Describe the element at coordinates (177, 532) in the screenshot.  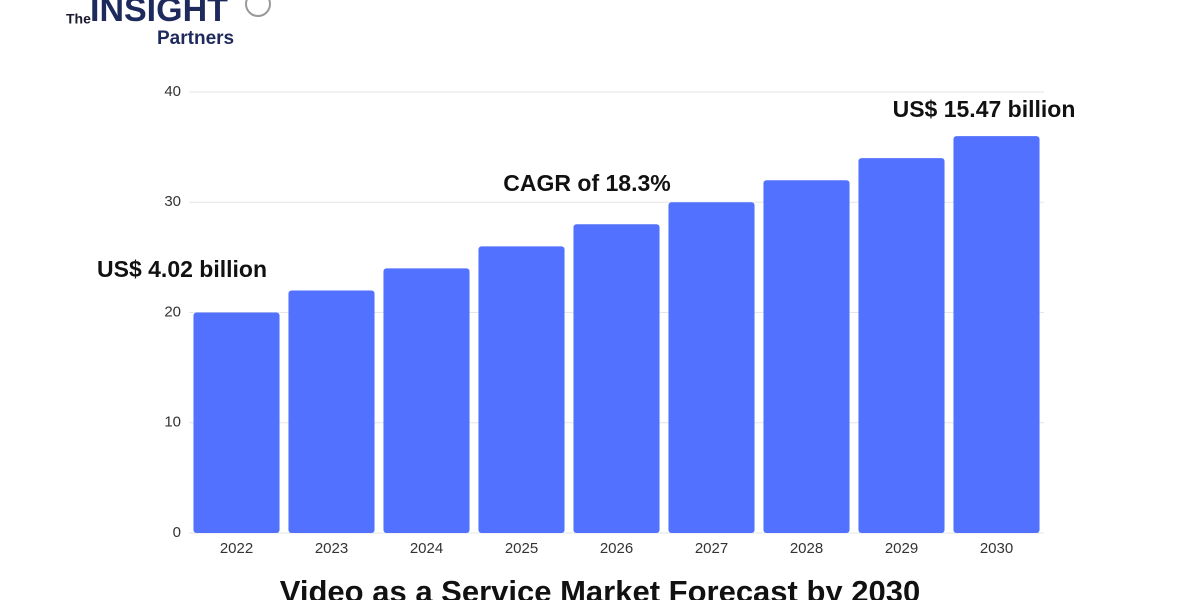
I see `y-tick-label: 0` at that location.